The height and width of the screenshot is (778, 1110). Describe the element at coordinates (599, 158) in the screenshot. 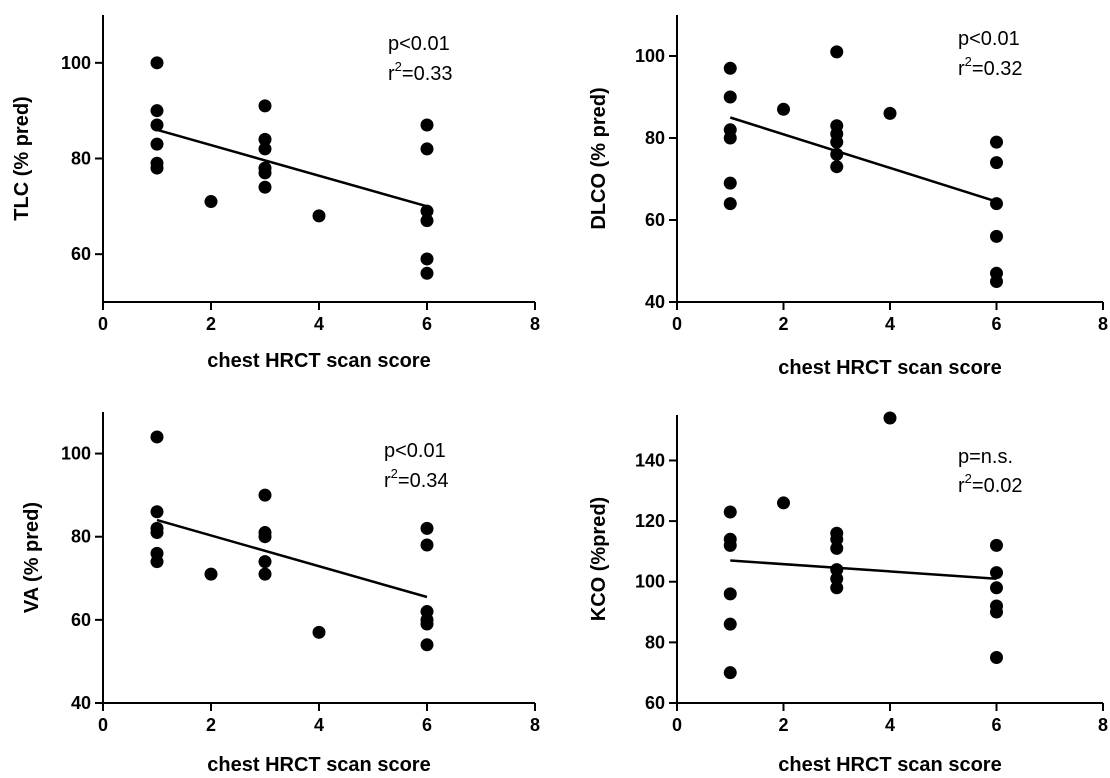

I see `y-axis-title: DLCO (% pred)` at that location.